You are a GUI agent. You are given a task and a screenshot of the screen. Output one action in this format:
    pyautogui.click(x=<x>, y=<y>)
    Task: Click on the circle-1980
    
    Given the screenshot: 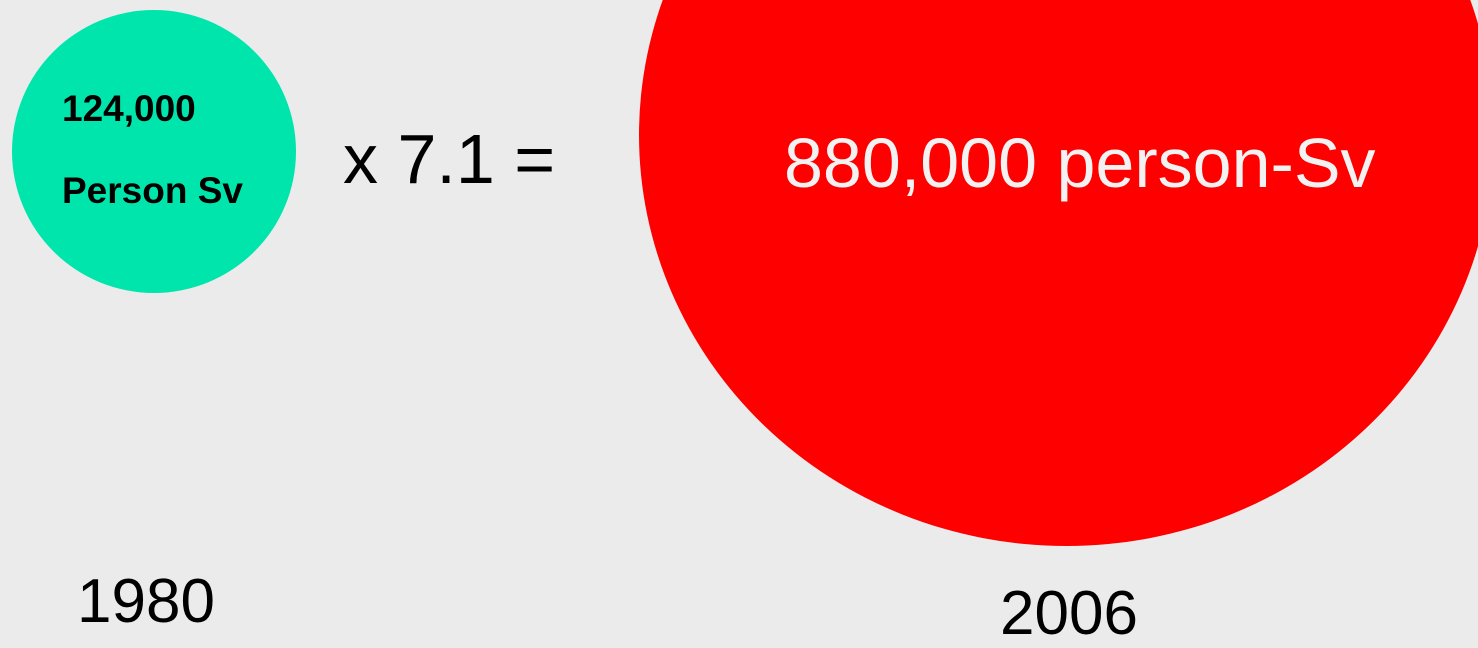 What is the action you would take?
    pyautogui.click(x=154, y=151)
    